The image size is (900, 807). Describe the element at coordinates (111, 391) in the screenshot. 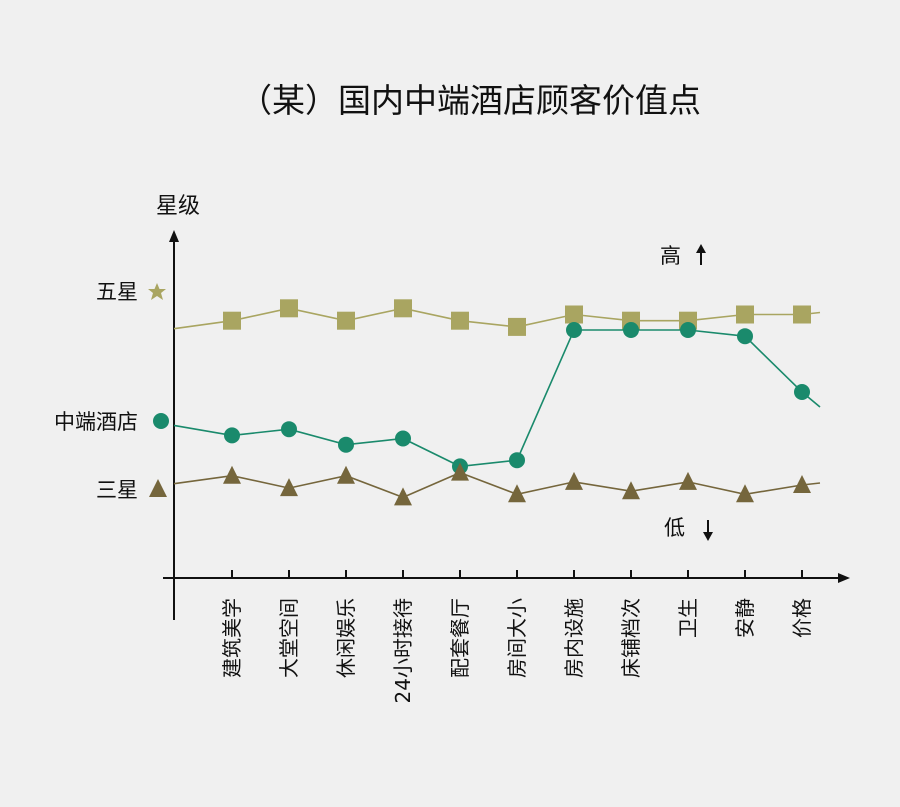

I see `y-level-labels: 五星 中端酒店 三星` at that location.